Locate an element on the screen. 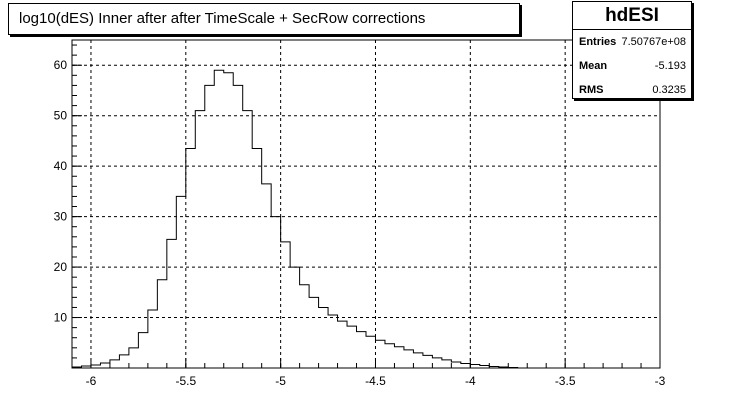  x-tick-label-4: -4 is located at coordinates (470, 381).